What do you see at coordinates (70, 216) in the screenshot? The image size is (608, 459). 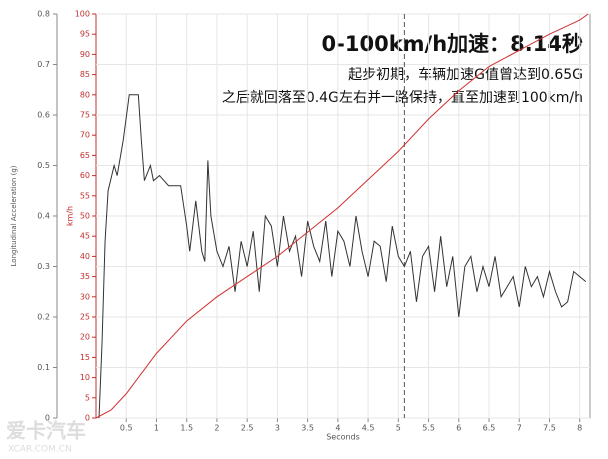 I see `y2-axis-label: km/h` at bounding box center [70, 216].